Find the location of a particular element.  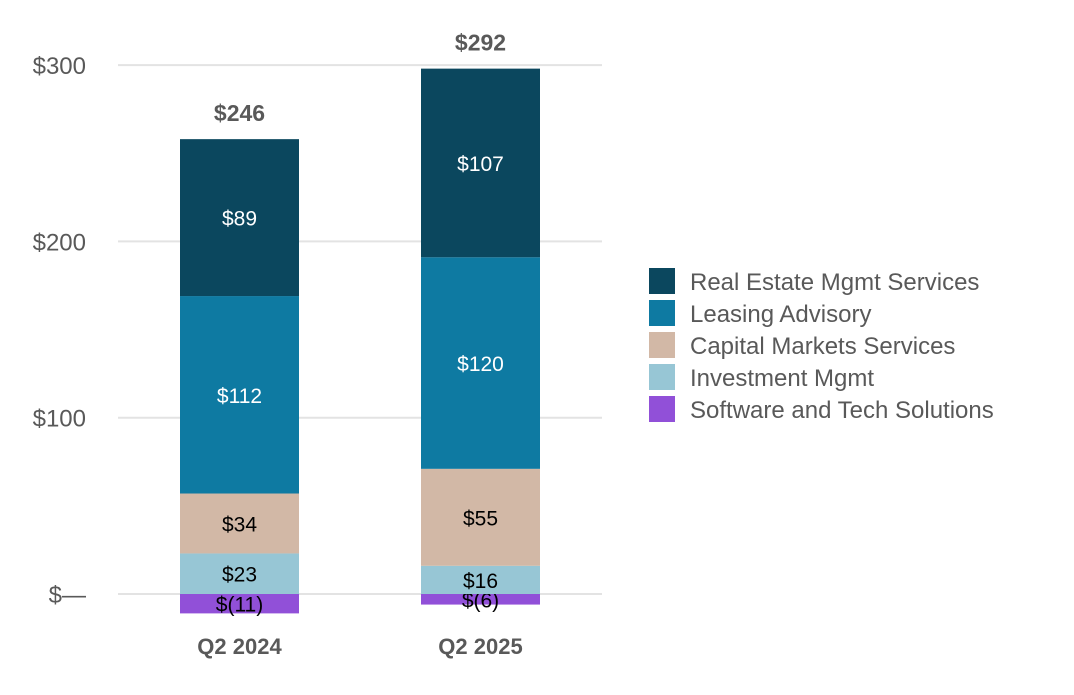

data-label: $55 is located at coordinates (480, 518).